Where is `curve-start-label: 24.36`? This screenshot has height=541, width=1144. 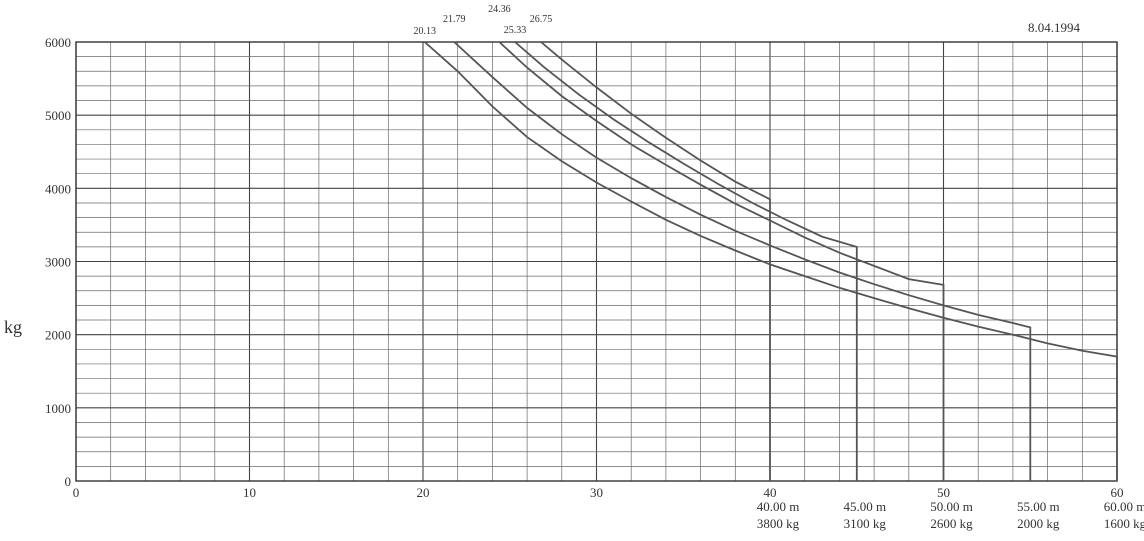
curve-start-label: 24.36 is located at coordinates (499, 9).